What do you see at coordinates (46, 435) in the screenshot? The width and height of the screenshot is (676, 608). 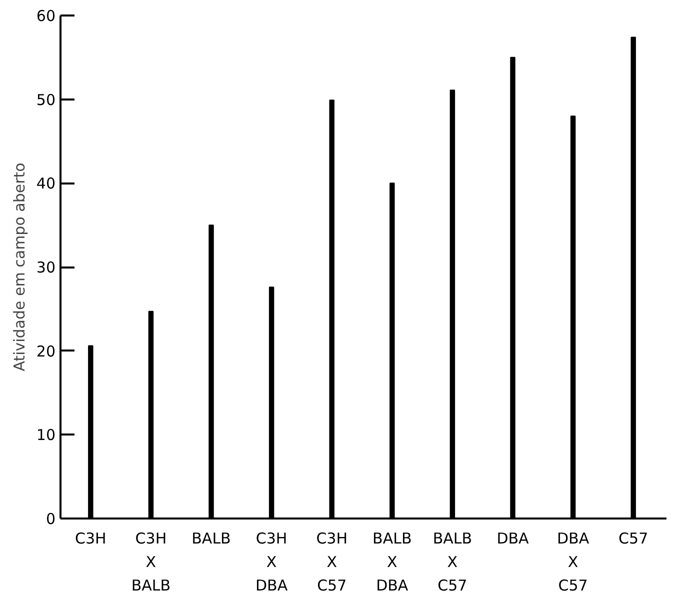 I see `y-tick-label: 10` at bounding box center [46, 435].